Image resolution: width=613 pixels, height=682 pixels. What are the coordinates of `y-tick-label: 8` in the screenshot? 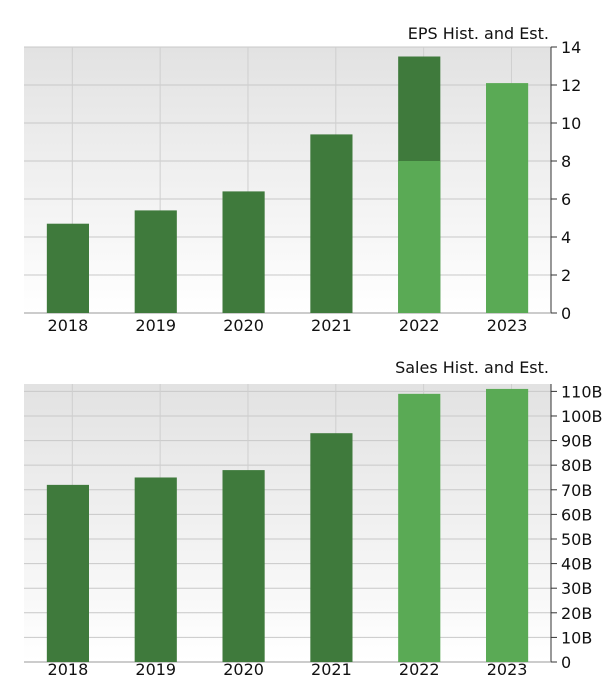 It's located at (566, 161).